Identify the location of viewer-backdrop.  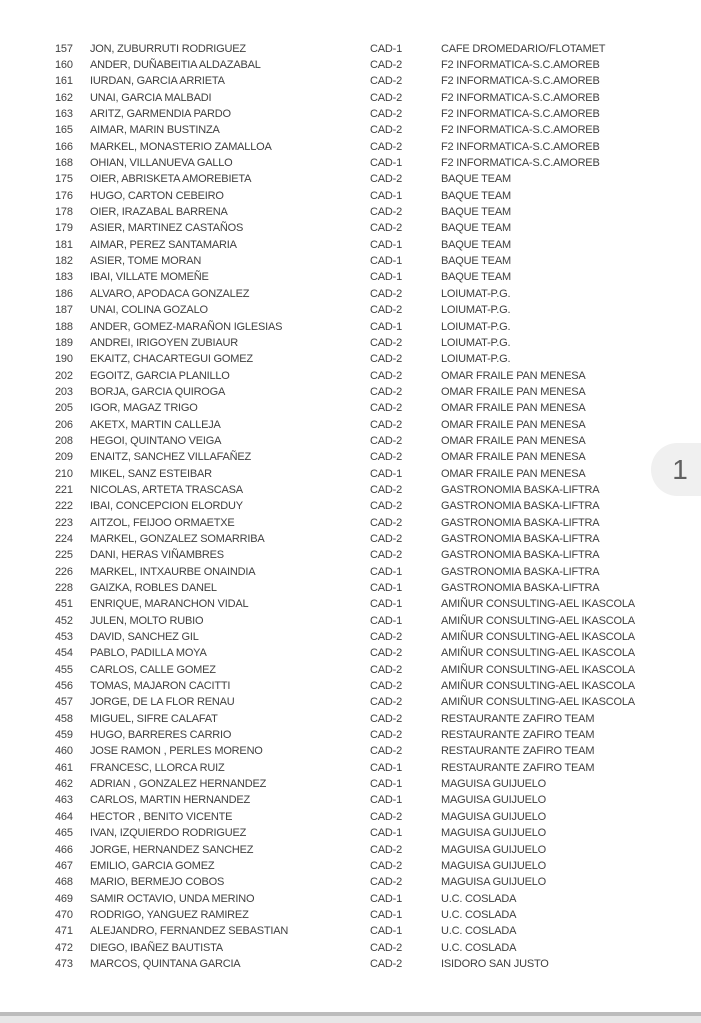
(350, 1019).